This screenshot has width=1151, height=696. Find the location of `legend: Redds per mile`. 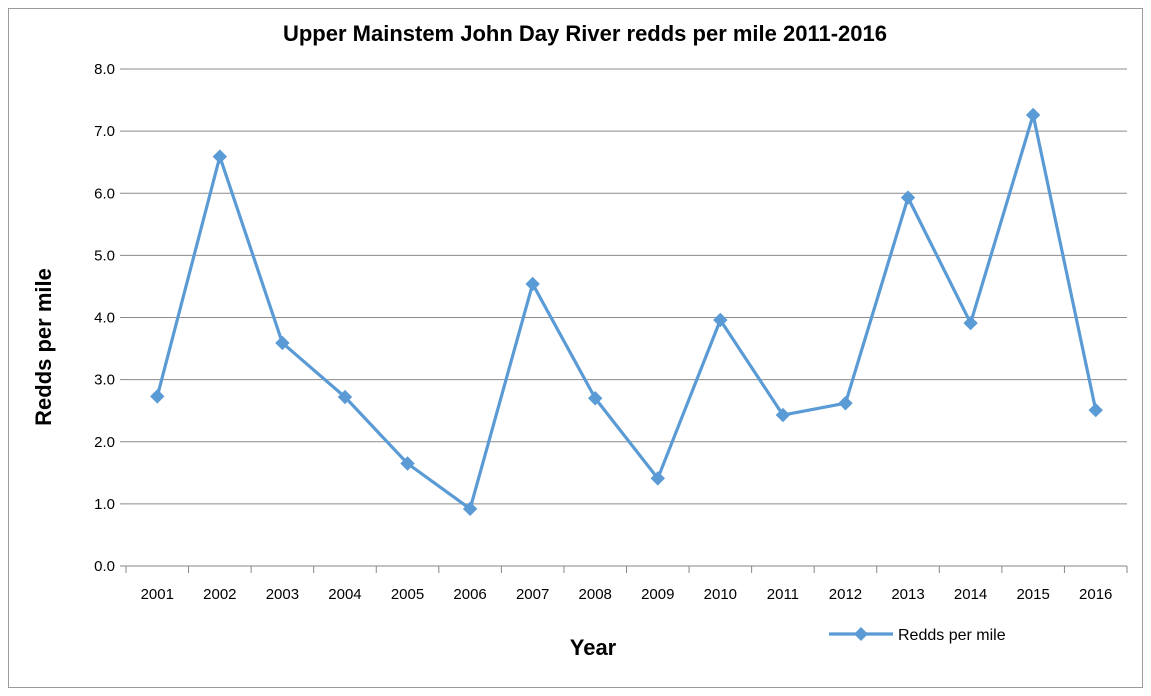

legend: Redds per mile is located at coordinates (917, 635).